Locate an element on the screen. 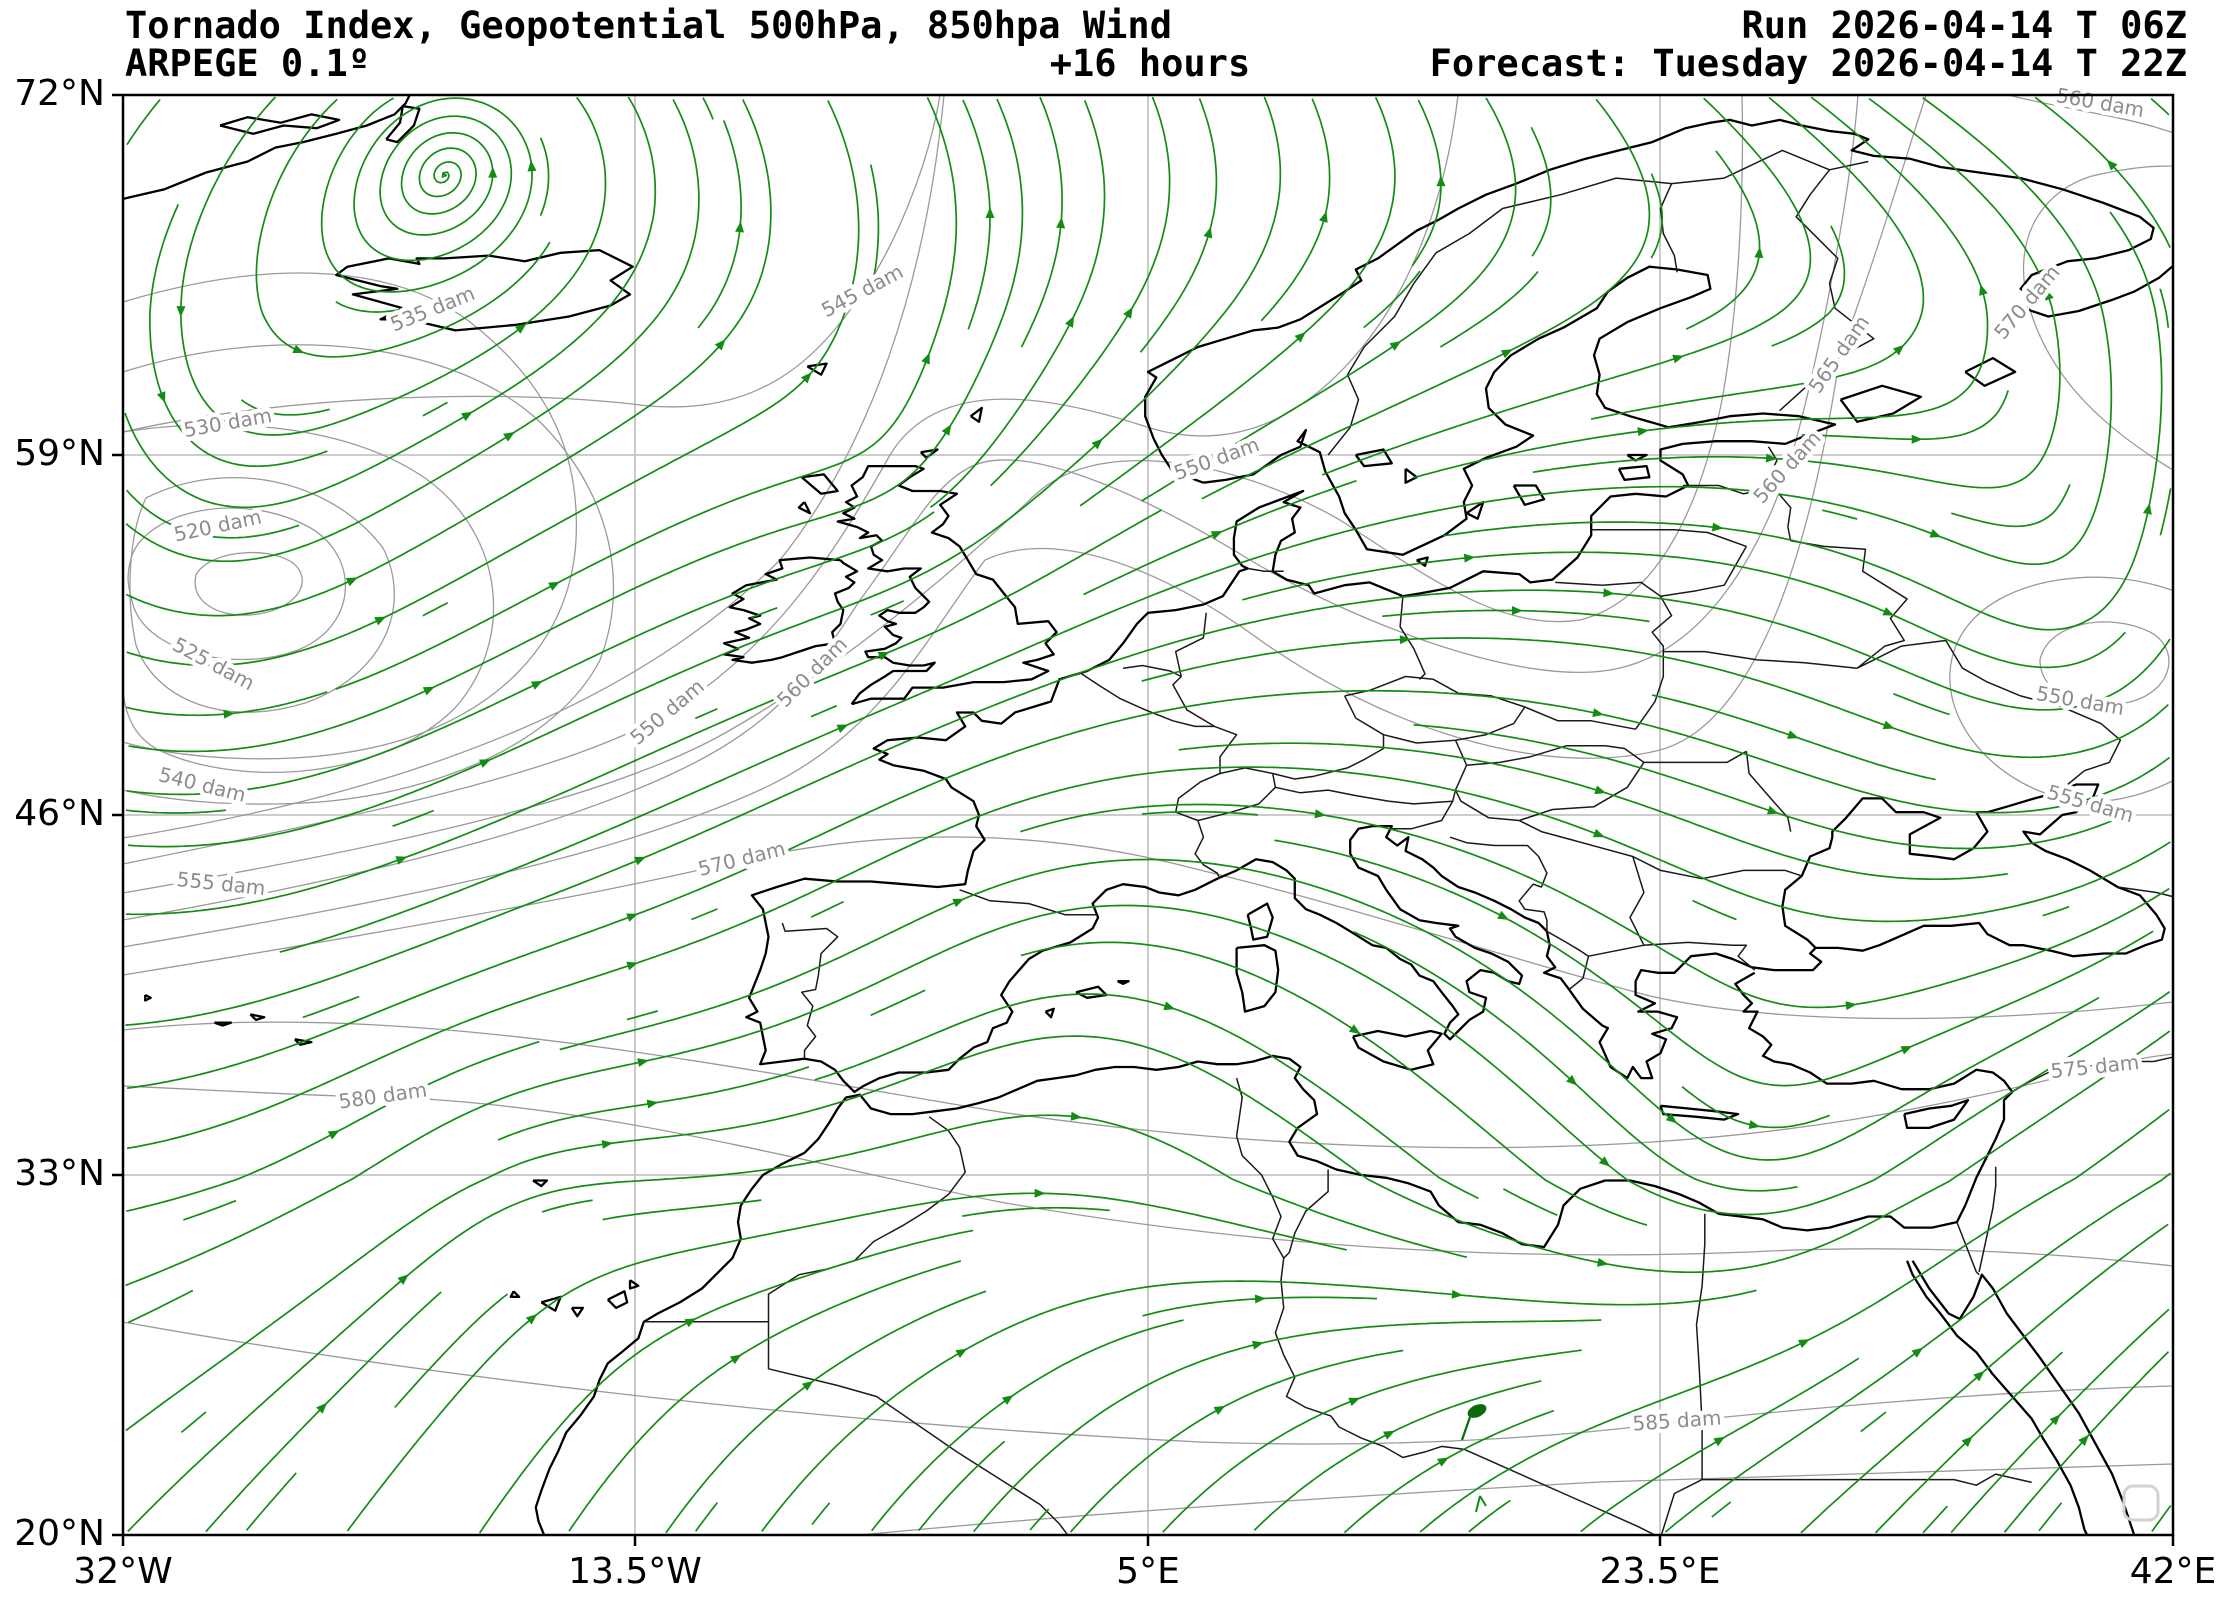  contour-label: 545 dam is located at coordinates (862, 290).